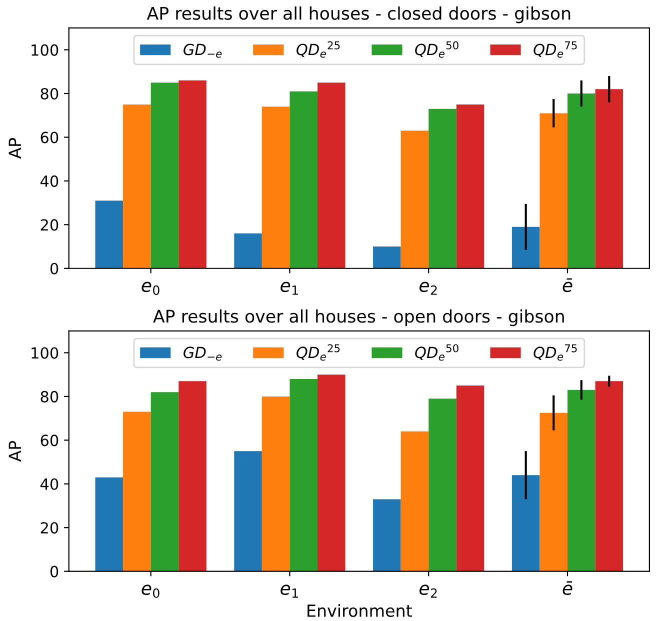 Image resolution: width=656 pixels, height=621 pixels. Describe the element at coordinates (358, 15) in the screenshot. I see `chart-title: AP results over all houses - closed doors - gibson` at that location.